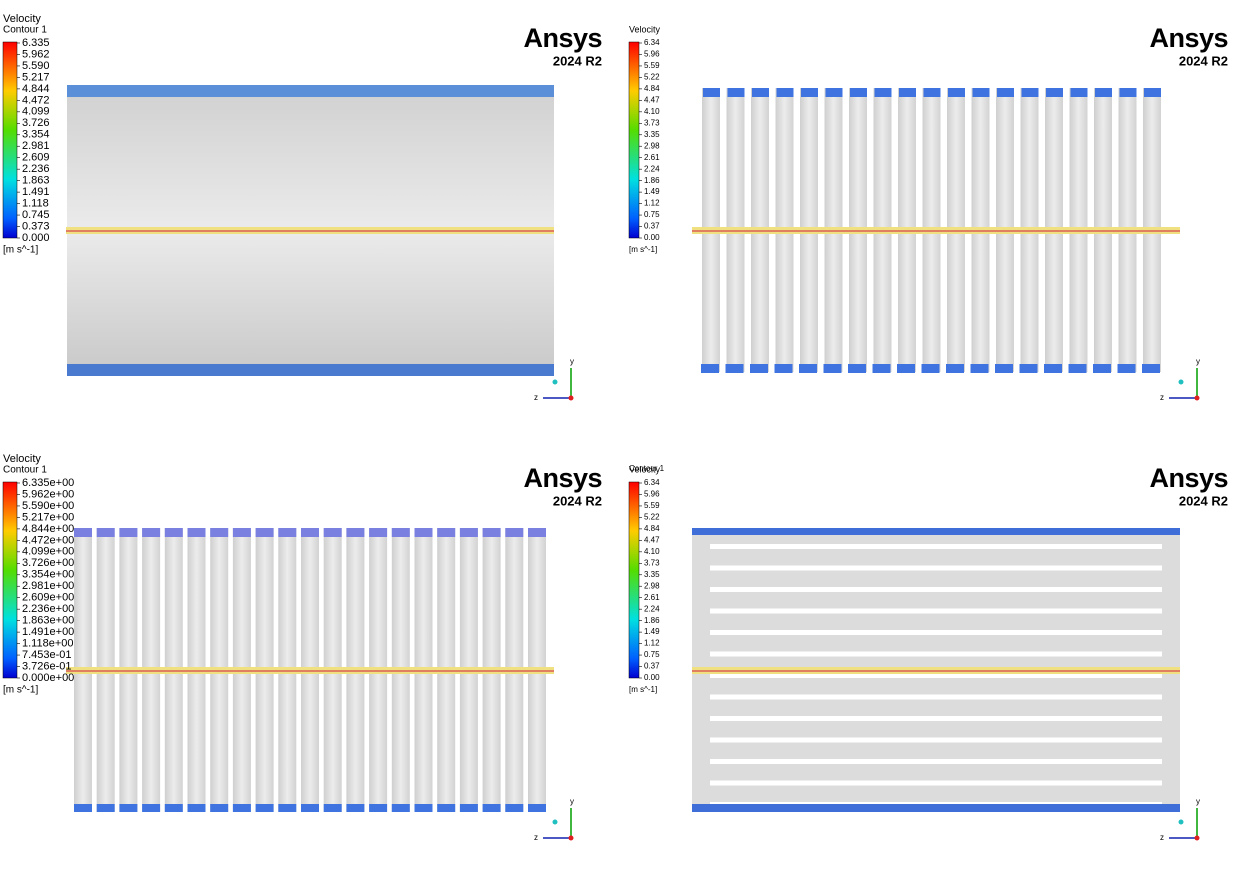 This screenshot has height=879, width=1251. I want to click on legend-label: 5.590, so click(36, 66).